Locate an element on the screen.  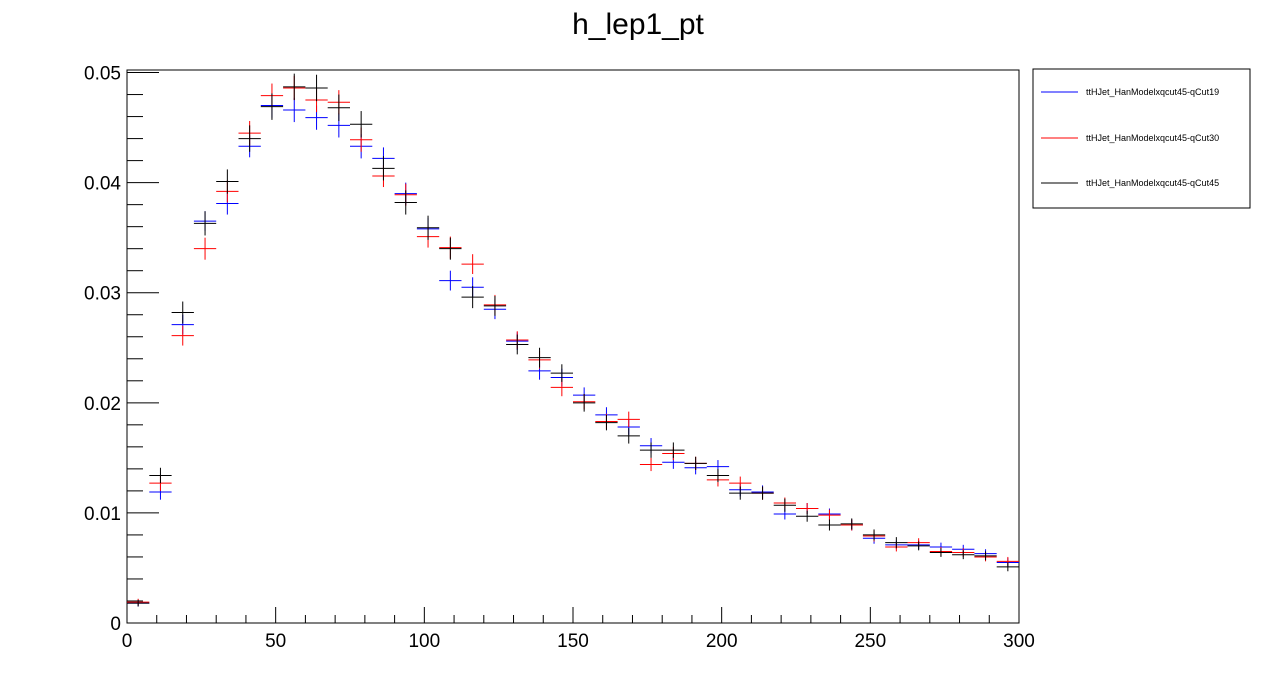
legend-label: ttHJet_HanModelxqcut45-qCut19 is located at coordinates (1152, 92).